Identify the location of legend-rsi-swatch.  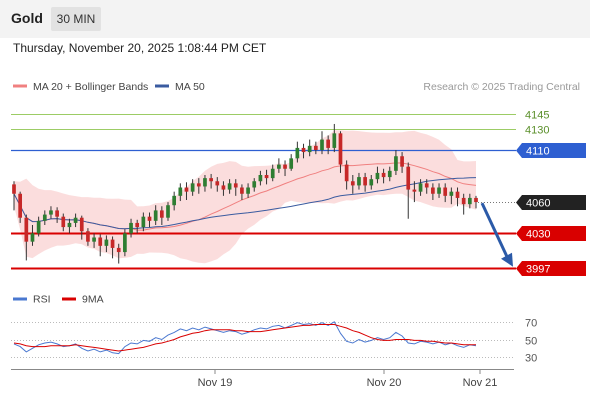
(20, 299).